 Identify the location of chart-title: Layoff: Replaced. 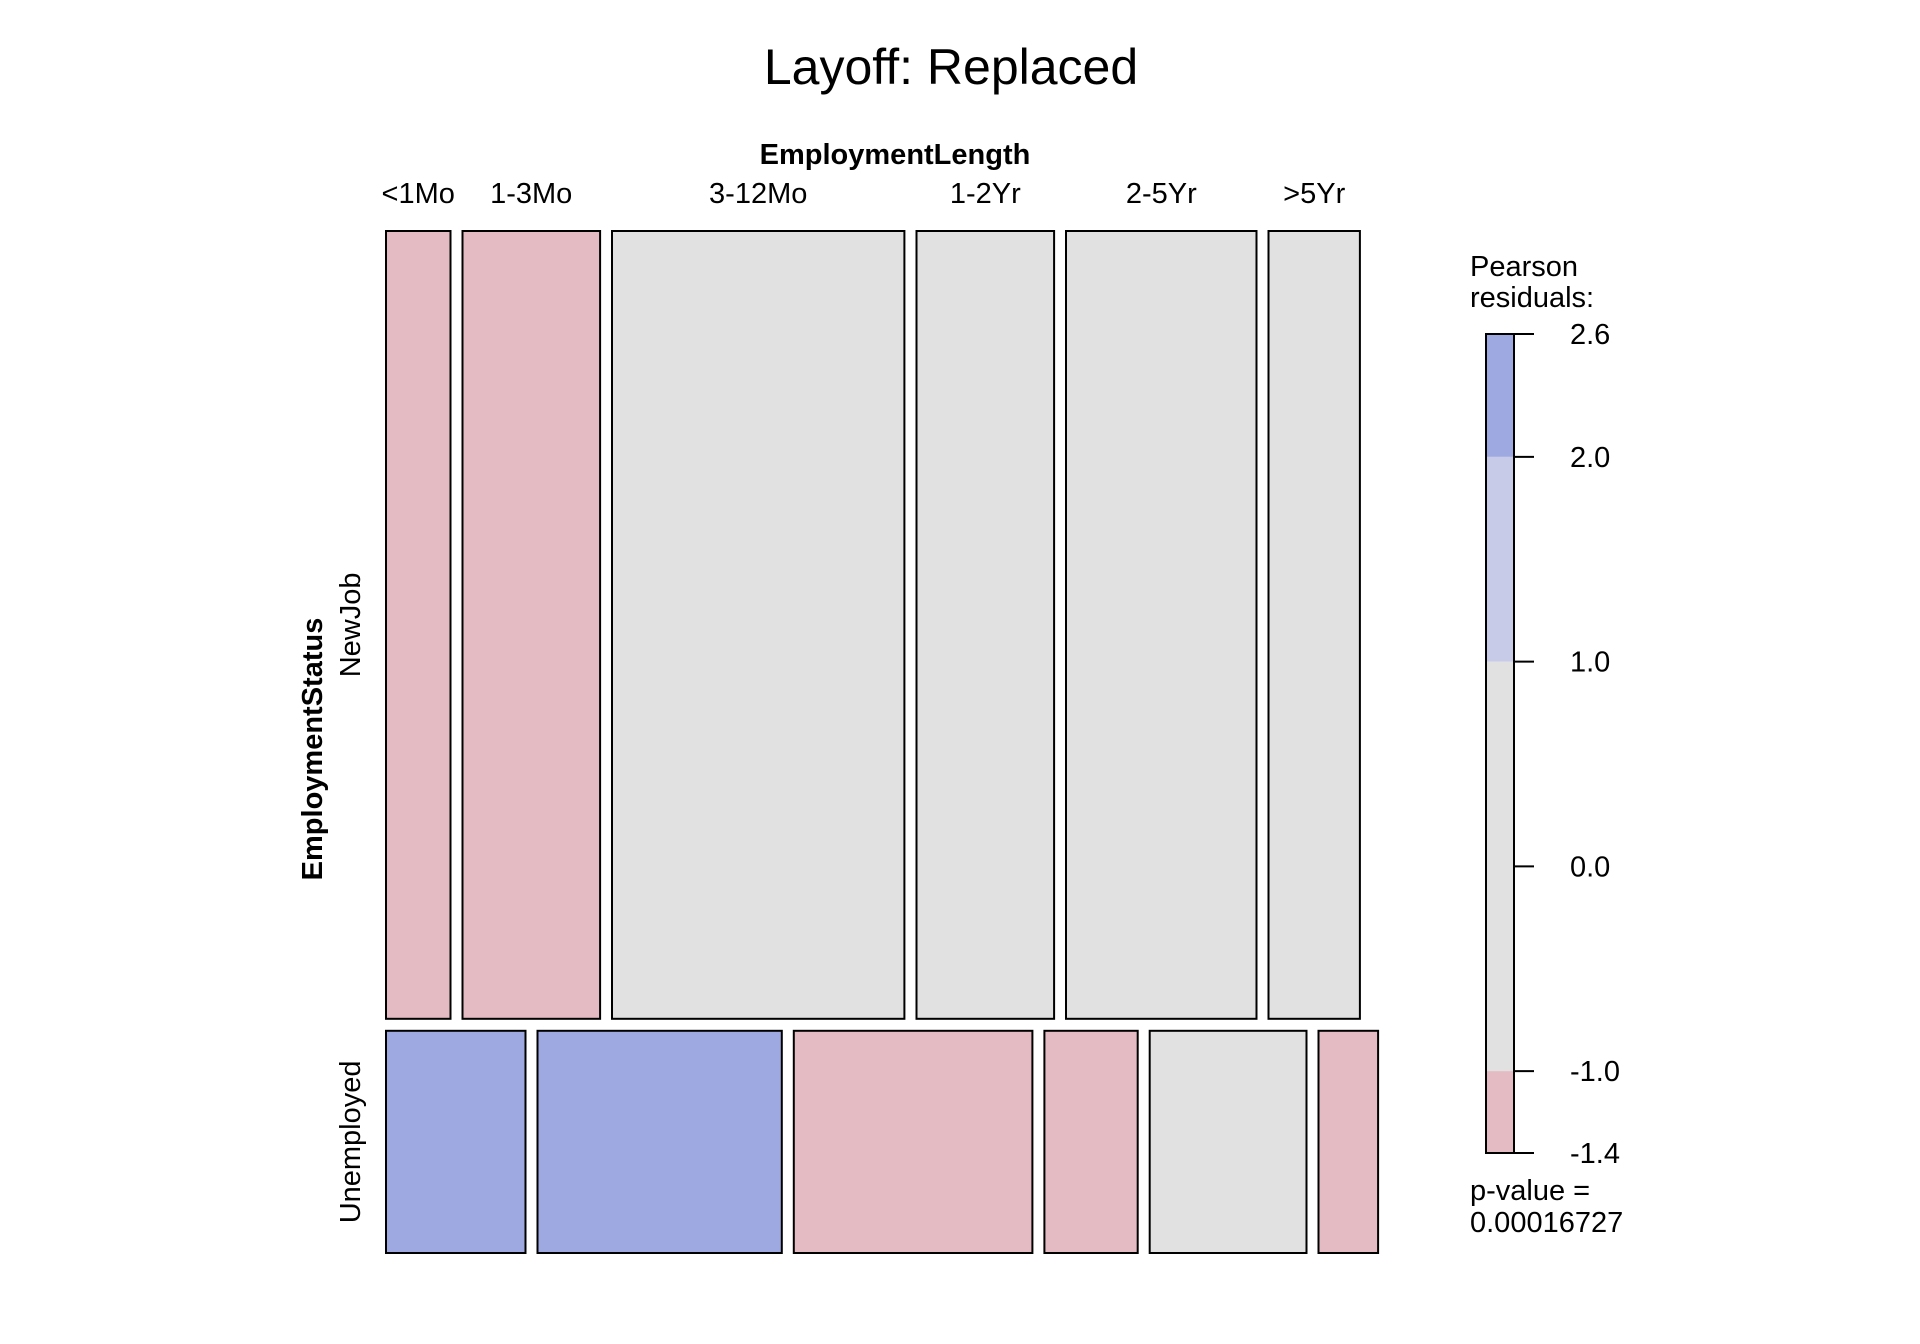
(951, 67).